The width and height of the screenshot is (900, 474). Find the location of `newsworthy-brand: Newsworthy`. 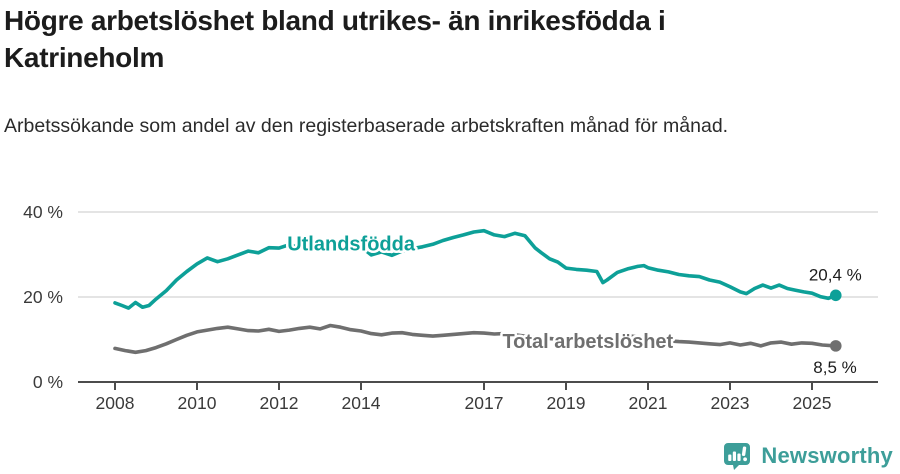

newsworthy-brand: Newsworthy is located at coordinates (807, 456).